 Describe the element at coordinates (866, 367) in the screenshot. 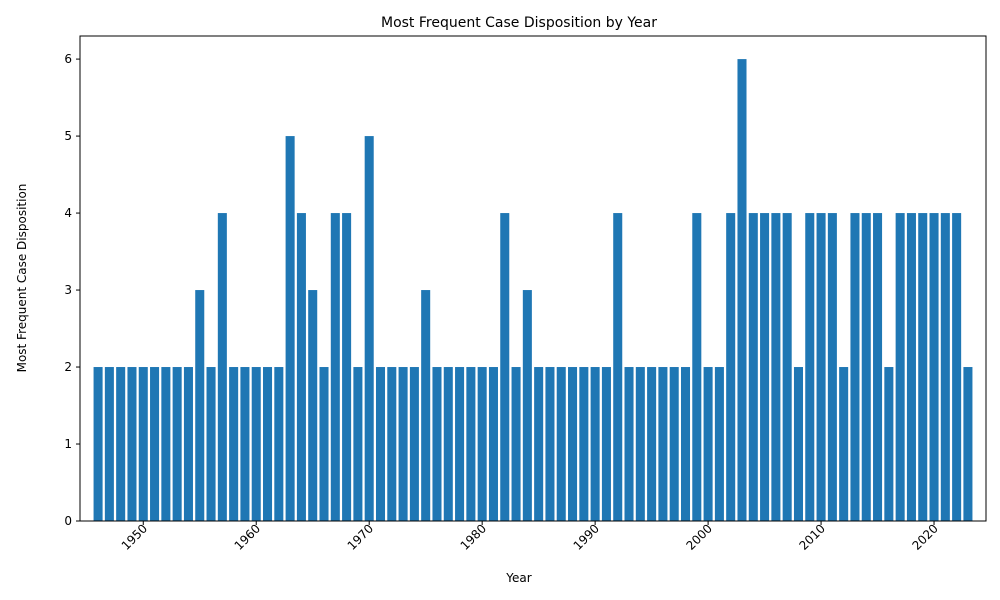

I see `bar-2014` at that location.